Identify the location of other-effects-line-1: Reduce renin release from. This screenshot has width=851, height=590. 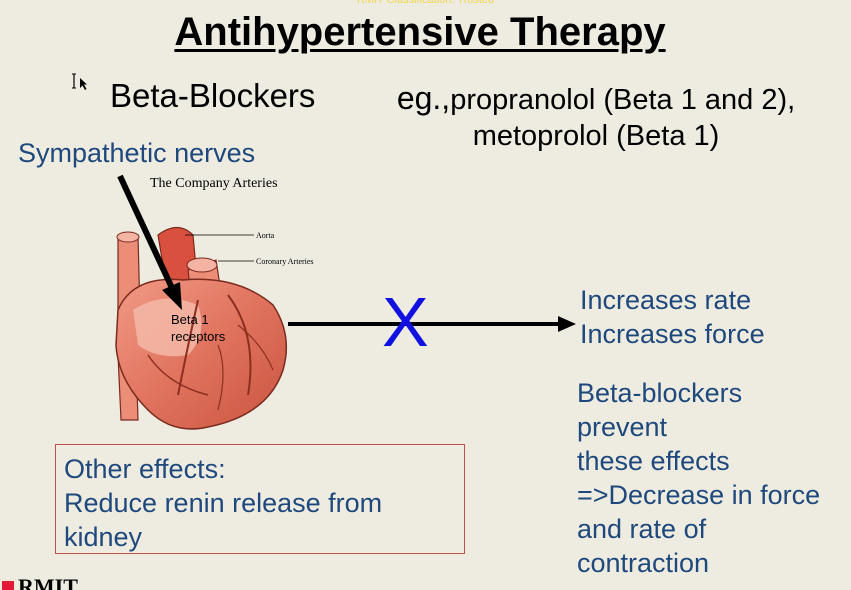
(223, 503).